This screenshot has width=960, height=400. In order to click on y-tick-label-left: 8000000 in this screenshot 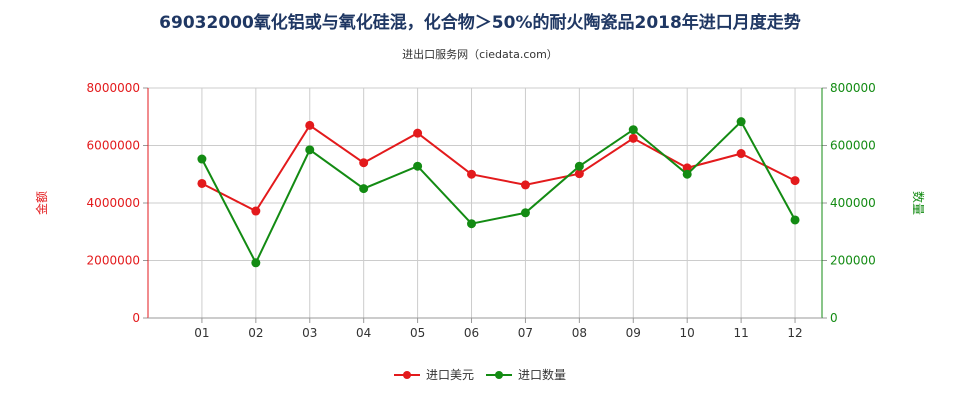, I will do `click(113, 88)`.